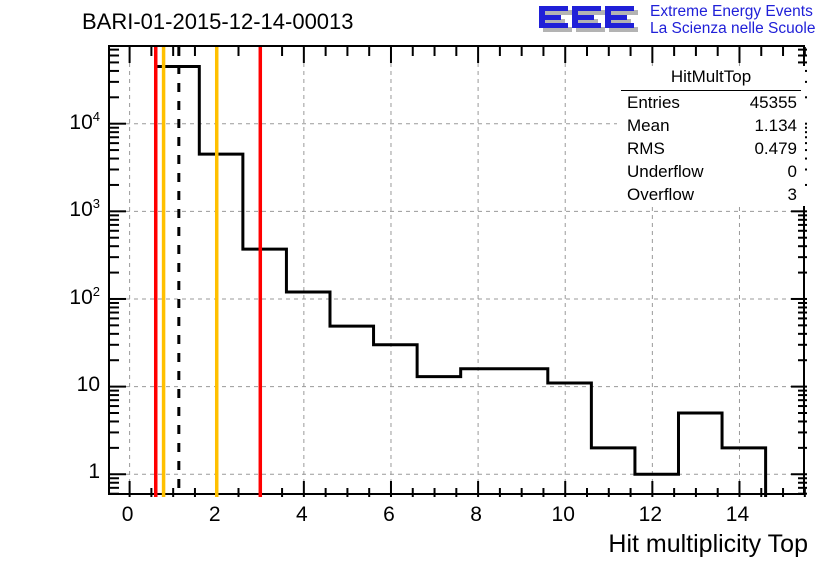  What do you see at coordinates (775, 148) in the screenshot?
I see `stats-row-value: 0.479` at bounding box center [775, 148].